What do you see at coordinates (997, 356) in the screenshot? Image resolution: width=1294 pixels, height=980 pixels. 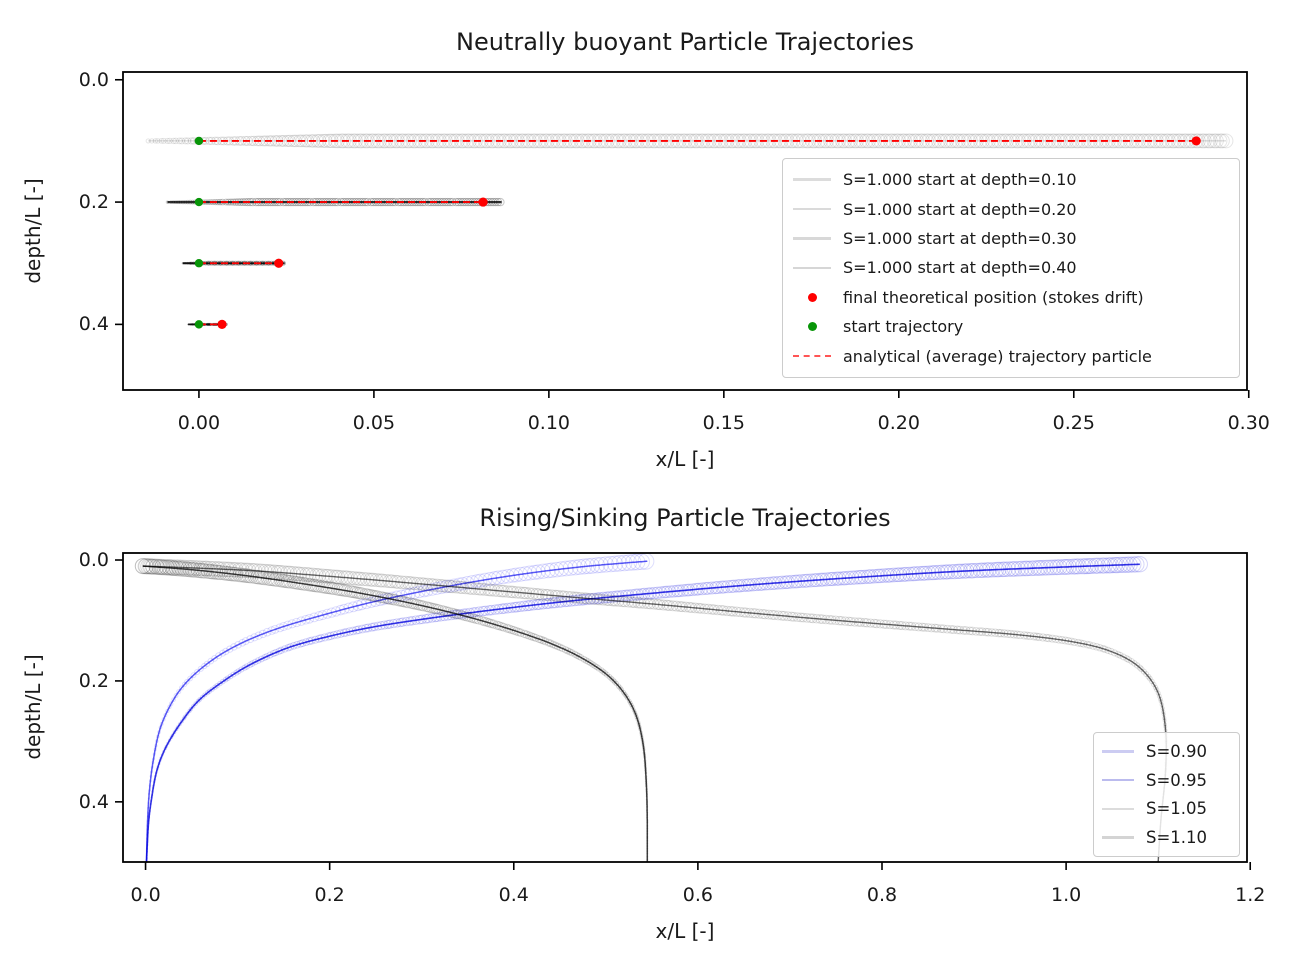 I see `legend-label: analytical (average) trajectory particle` at bounding box center [997, 356].